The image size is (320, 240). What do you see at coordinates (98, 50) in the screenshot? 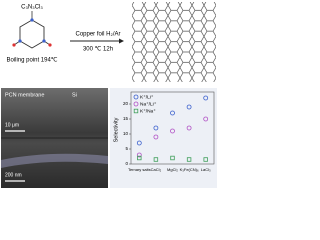
I see `condition: 300 ℃ 12h` at bounding box center [98, 50].